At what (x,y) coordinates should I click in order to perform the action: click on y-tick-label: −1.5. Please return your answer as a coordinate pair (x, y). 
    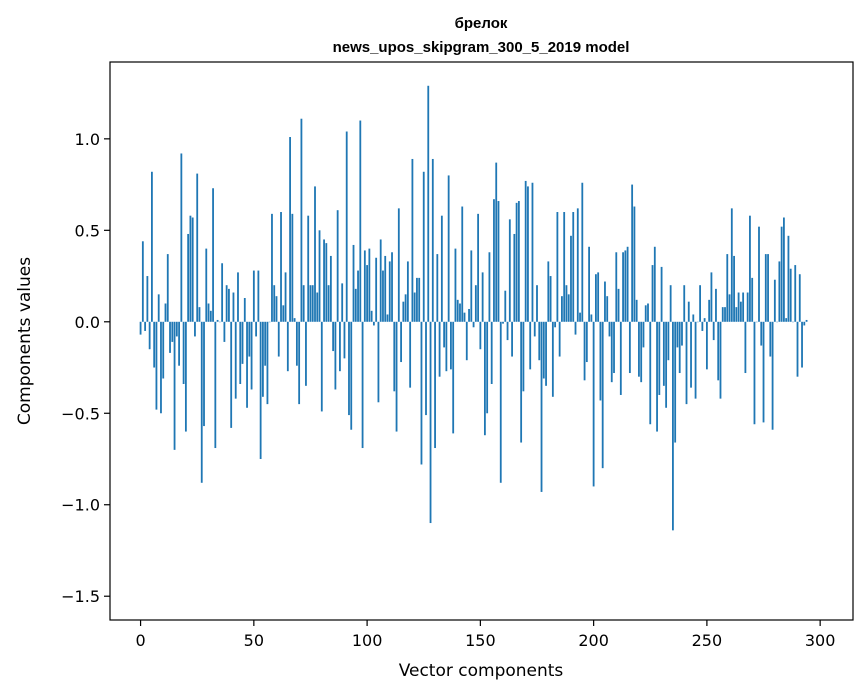
    Looking at the image, I should click on (80, 596).